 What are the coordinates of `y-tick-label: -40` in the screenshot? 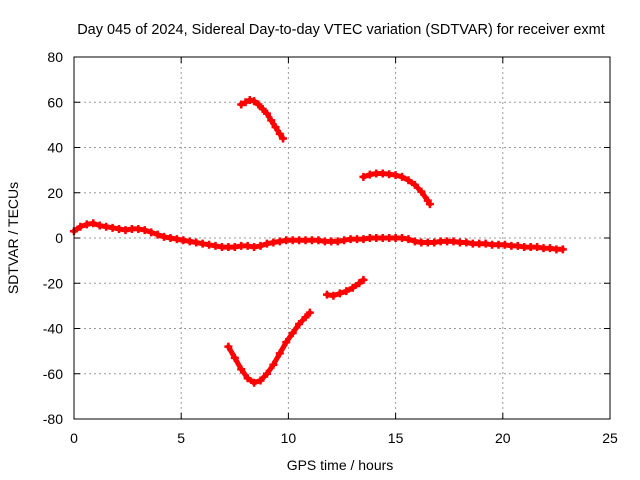 It's located at (53, 329).